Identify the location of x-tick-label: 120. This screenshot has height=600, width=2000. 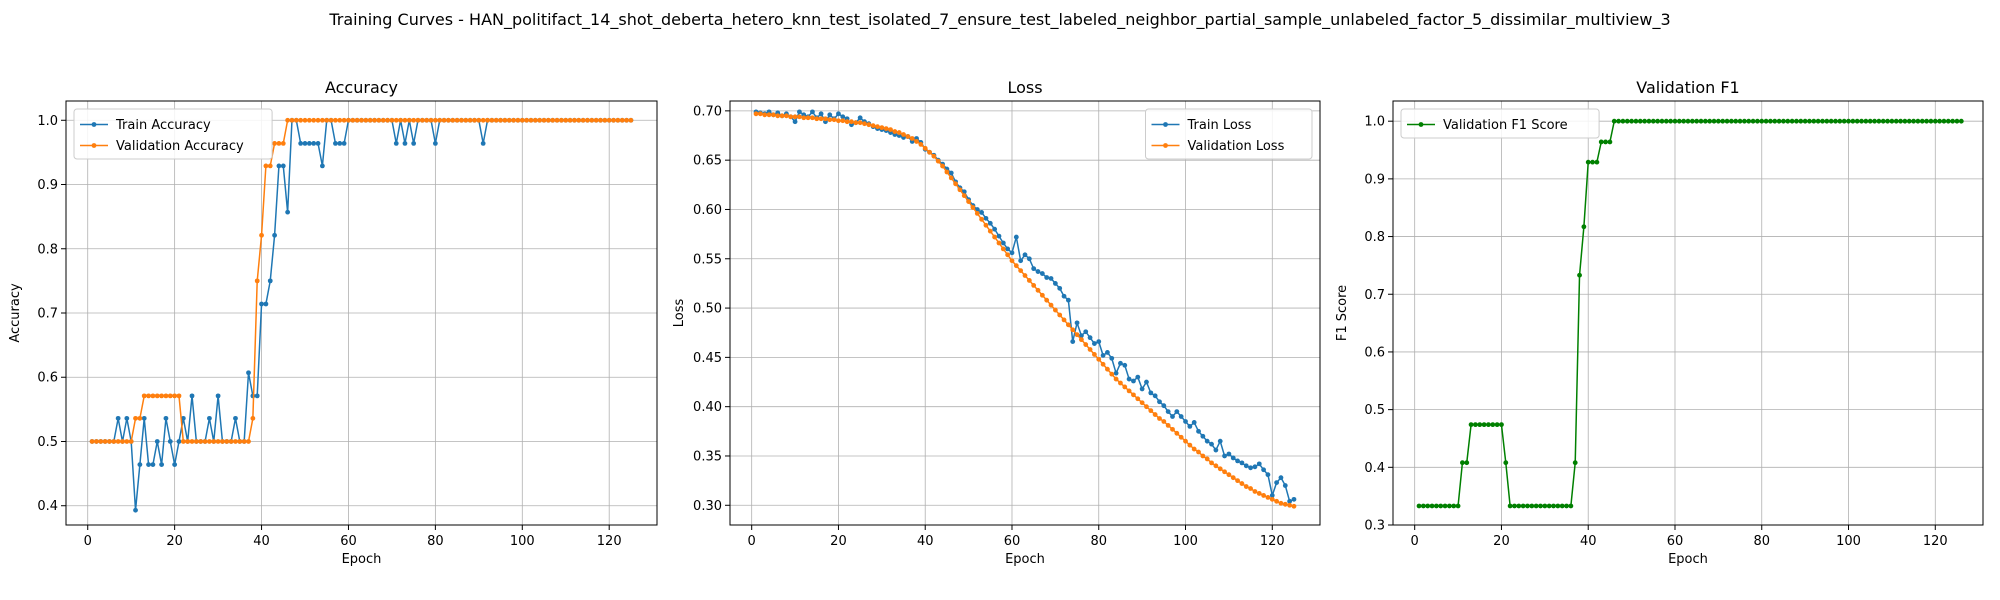
(609, 541).